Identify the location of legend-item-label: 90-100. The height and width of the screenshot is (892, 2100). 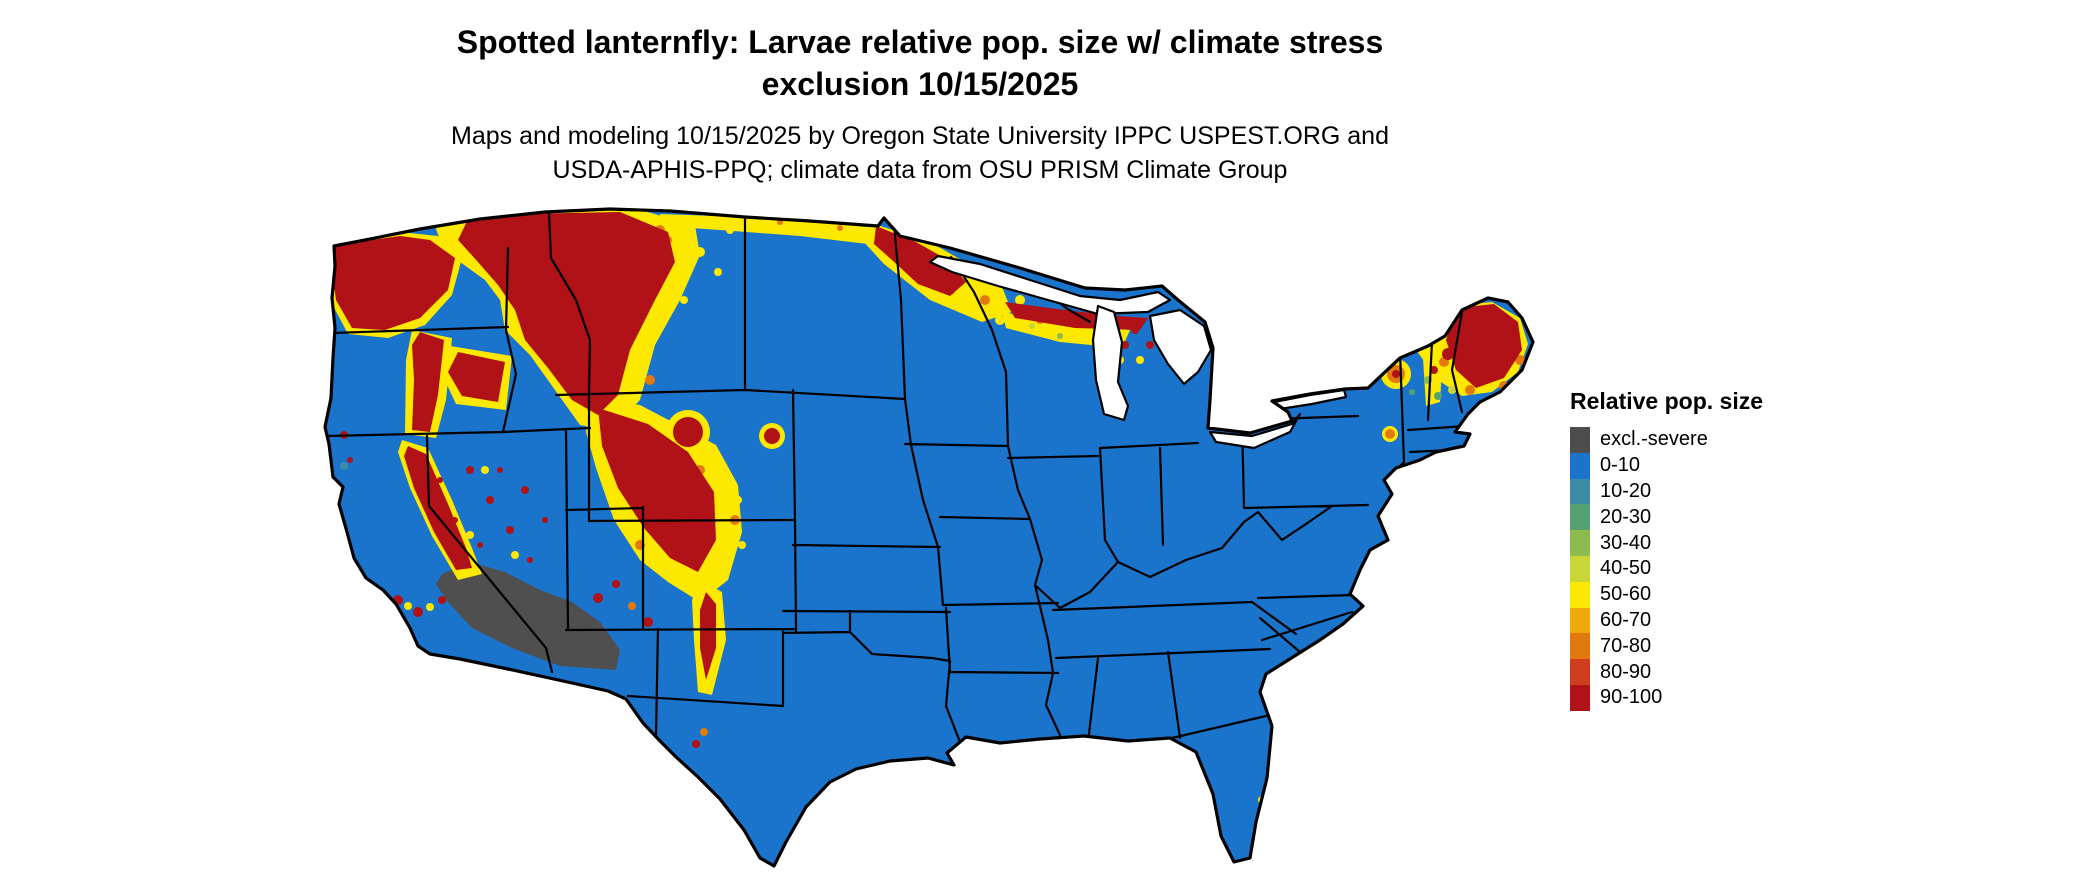
(1631, 697).